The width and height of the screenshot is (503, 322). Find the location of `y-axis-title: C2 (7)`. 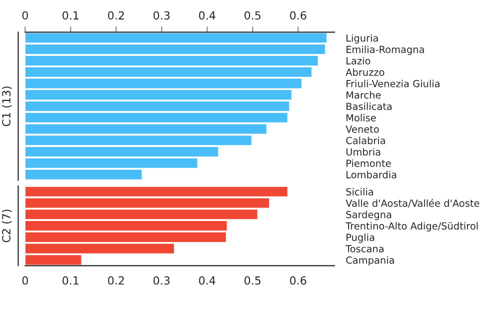

y-axis-title: C2 (7) is located at coordinates (7, 226).